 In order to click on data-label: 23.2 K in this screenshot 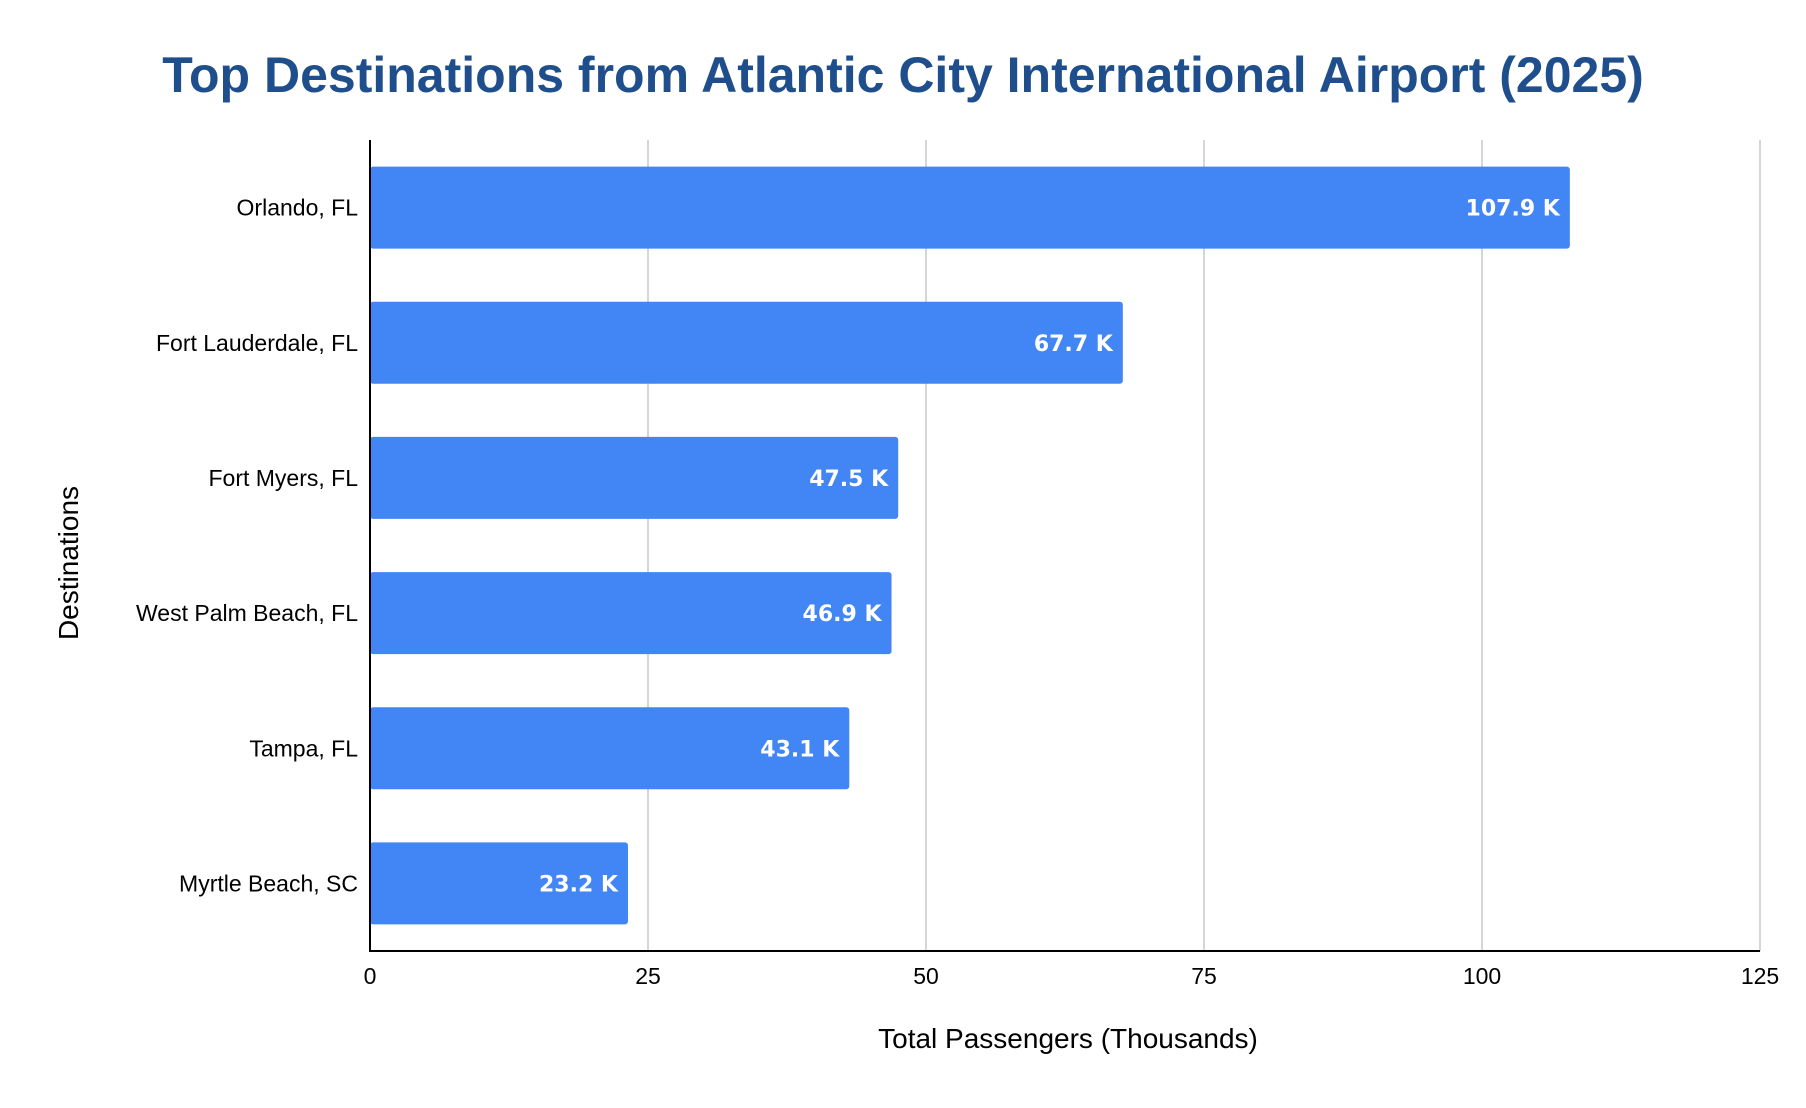, I will do `click(579, 884)`.